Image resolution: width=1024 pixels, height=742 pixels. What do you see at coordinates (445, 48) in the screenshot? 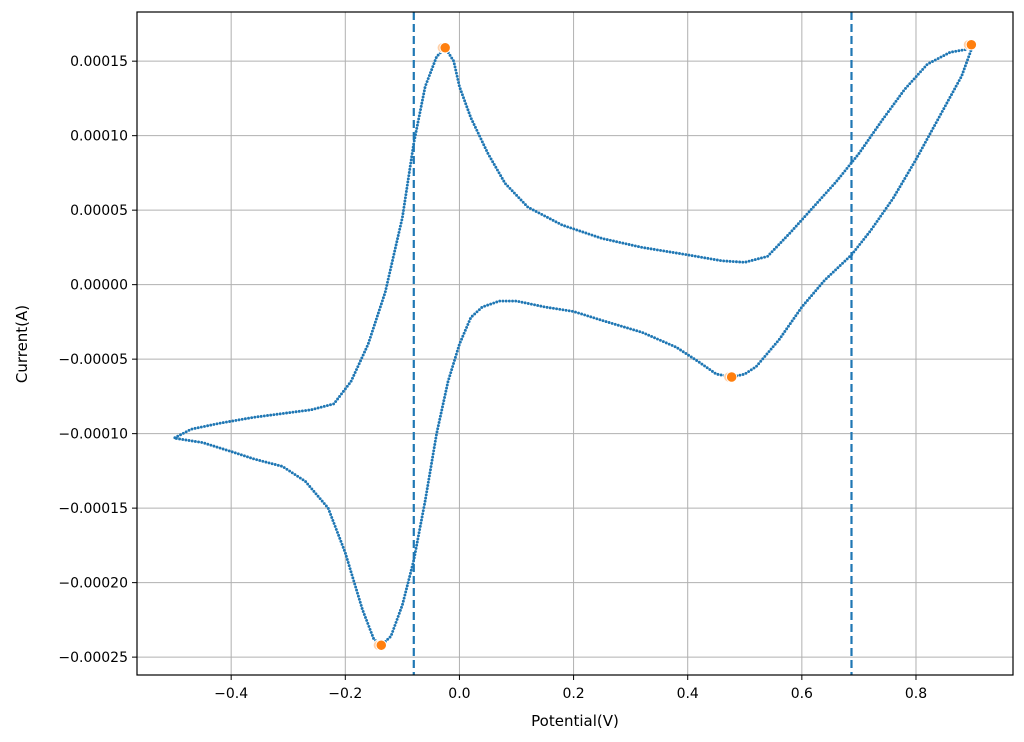
I see `peak-marker` at bounding box center [445, 48].